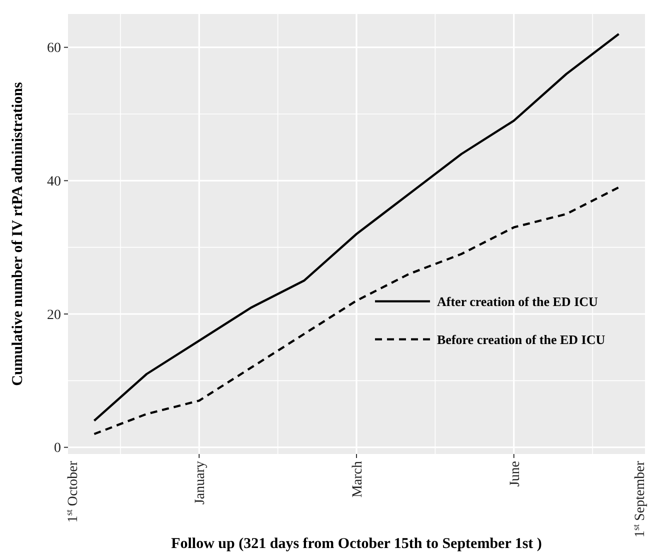 The width and height of the screenshot is (665, 560). Describe the element at coordinates (518, 301) in the screenshot. I see `legend-label: After creation of the ED ICU` at that location.